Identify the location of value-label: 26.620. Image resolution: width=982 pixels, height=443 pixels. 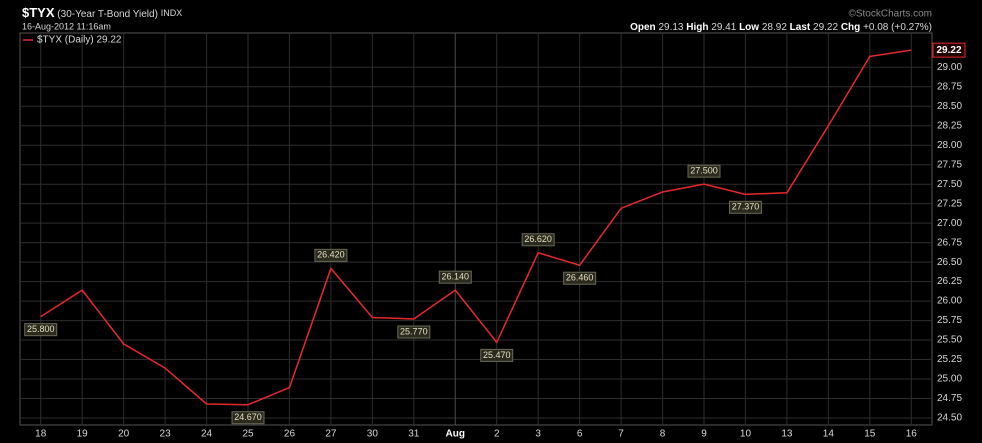
(538, 239).